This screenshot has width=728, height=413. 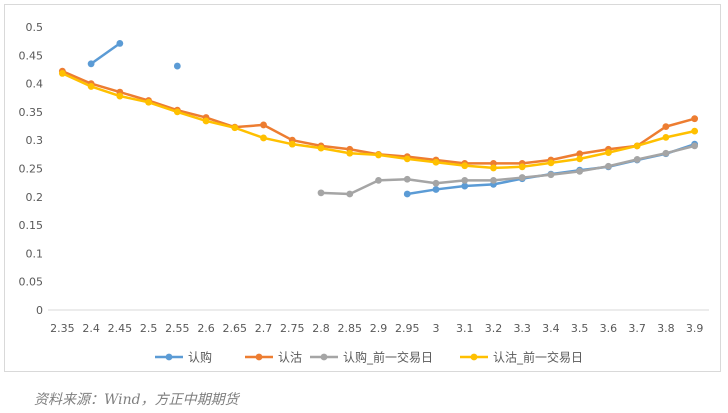 What do you see at coordinates (35, 197) in the screenshot?
I see `y-tick-label: 0.2` at bounding box center [35, 197].